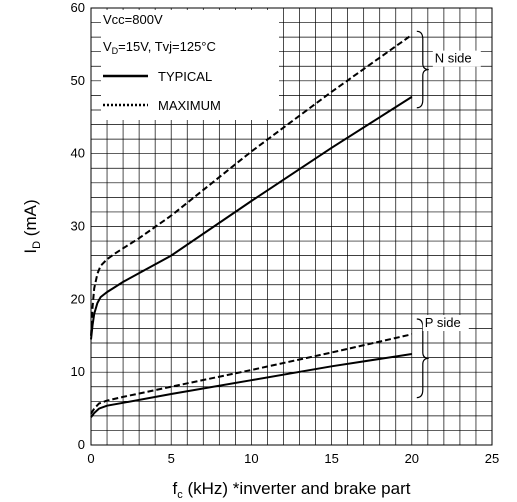 Image resolution: width=517 pixels, height=502 pixels. Describe the element at coordinates (30, 251) in the screenshot. I see `y-axis-title-main: I` at that location.